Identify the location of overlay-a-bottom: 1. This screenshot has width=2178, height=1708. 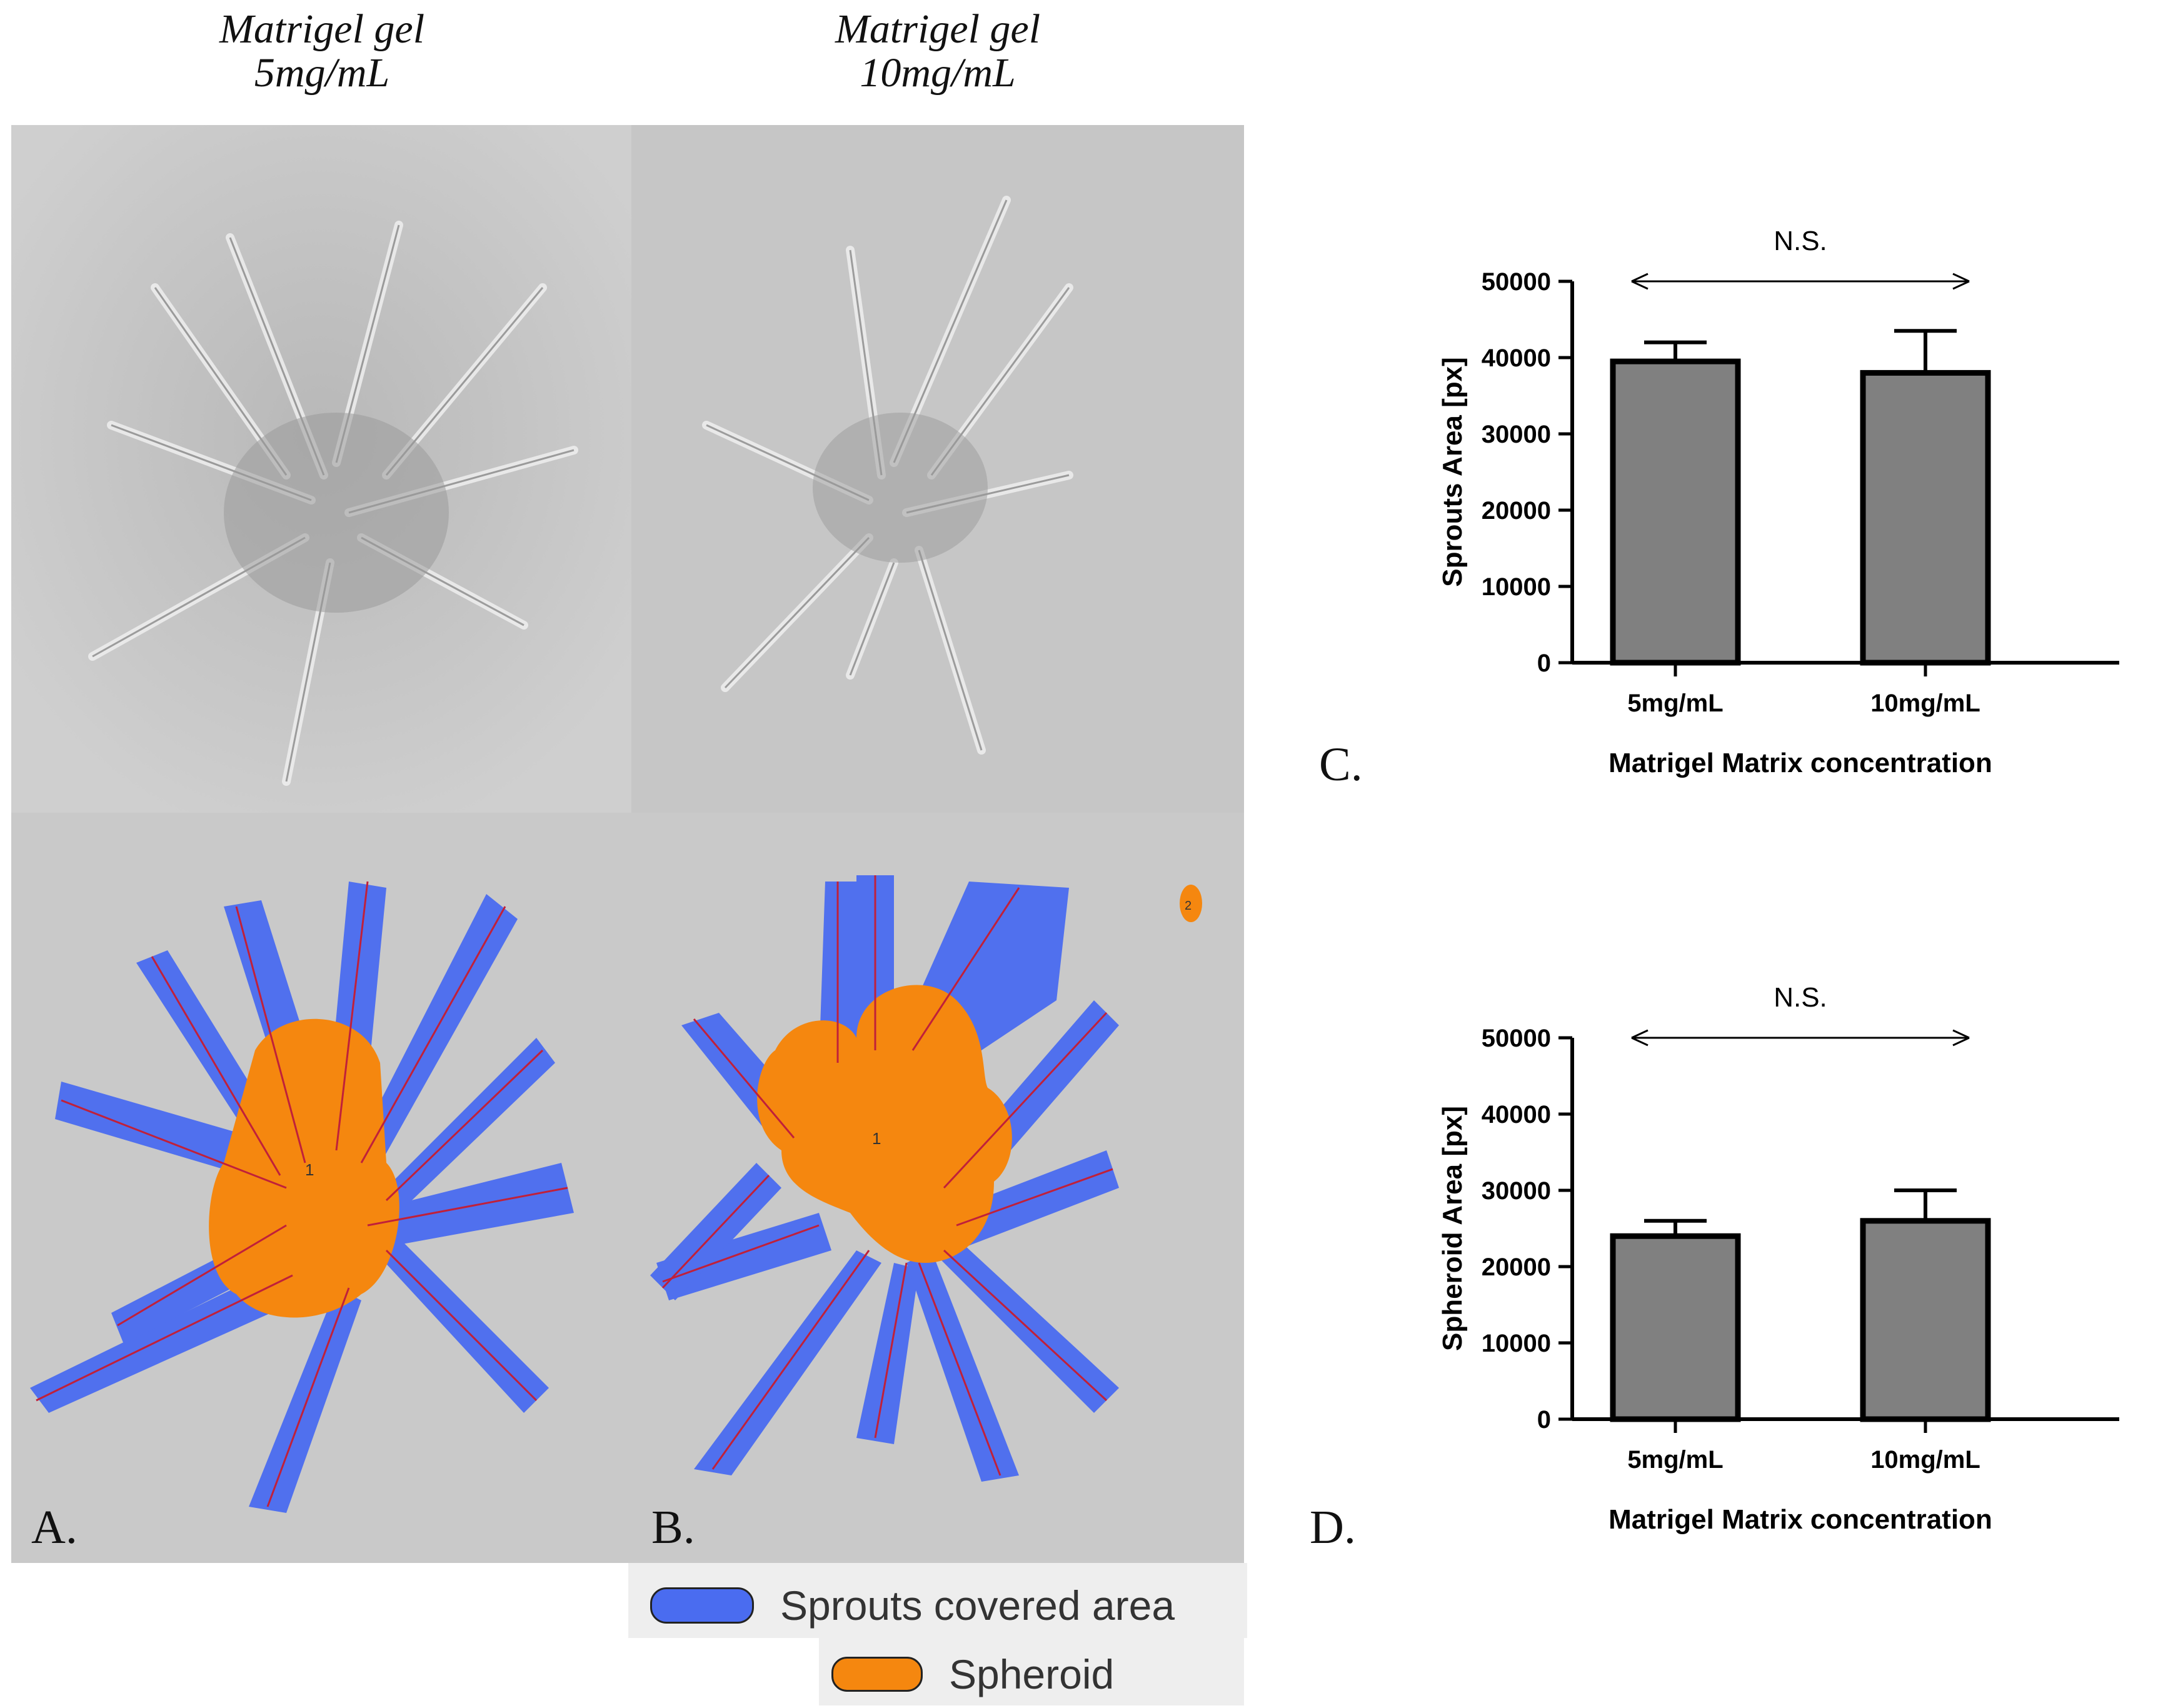
(321, 1188).